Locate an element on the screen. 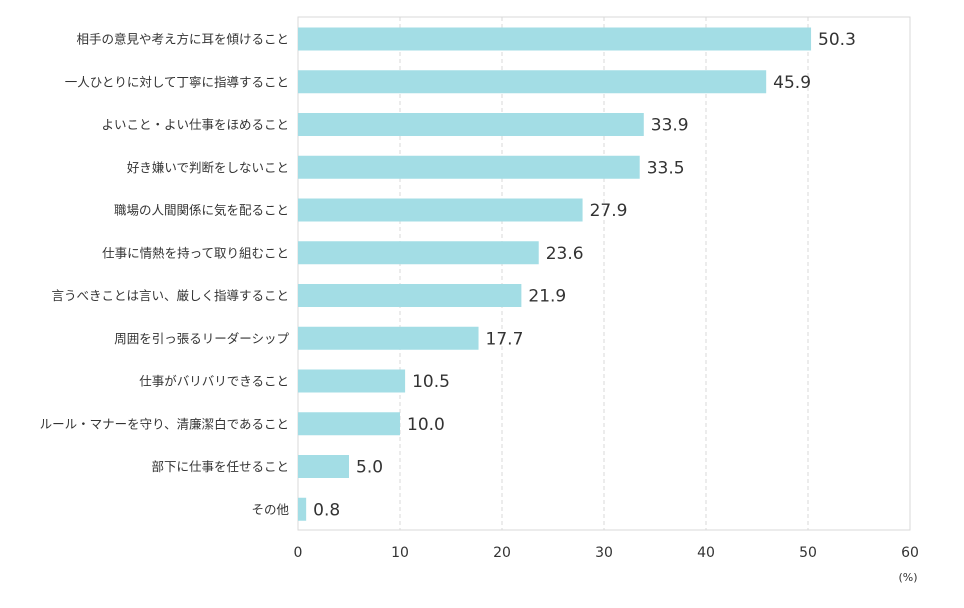 Image resolution: width=964 pixels, height=608 pixels. category-label-1: 相手の意見や考え方に耳を傾けること is located at coordinates (182, 39).